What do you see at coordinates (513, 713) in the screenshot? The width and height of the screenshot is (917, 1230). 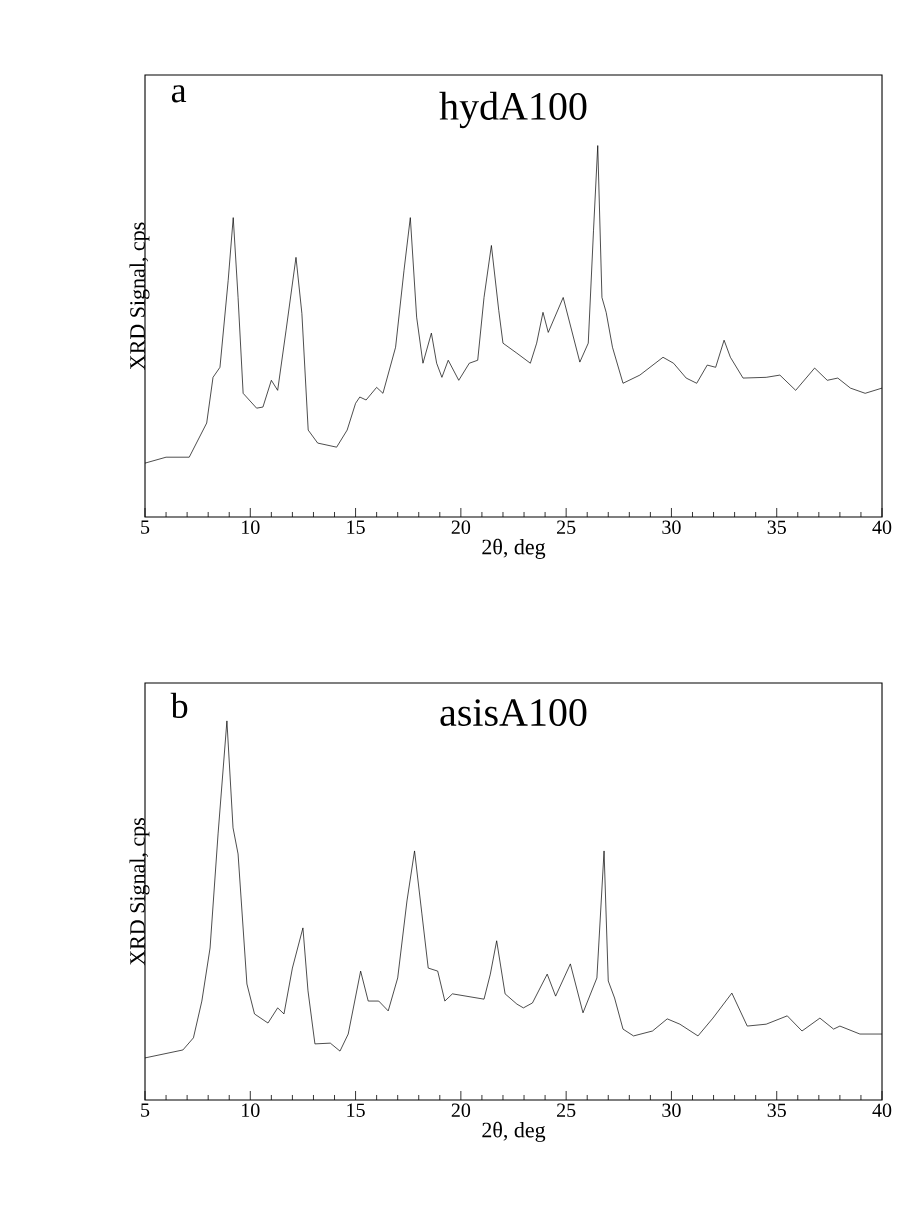 I see `chart-title: asisA100` at bounding box center [513, 713].